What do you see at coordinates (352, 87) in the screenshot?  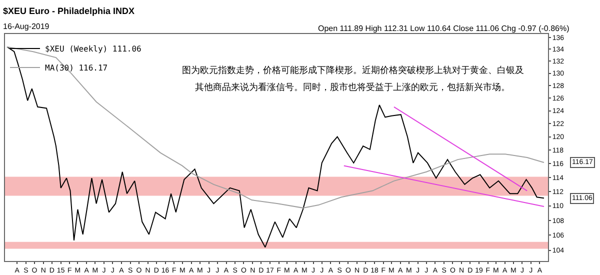 I see `annotation: 其他商品来说为看涨信号。同时，股市也将受益于上涨的欧元，包括新兴市场。` at bounding box center [352, 87].